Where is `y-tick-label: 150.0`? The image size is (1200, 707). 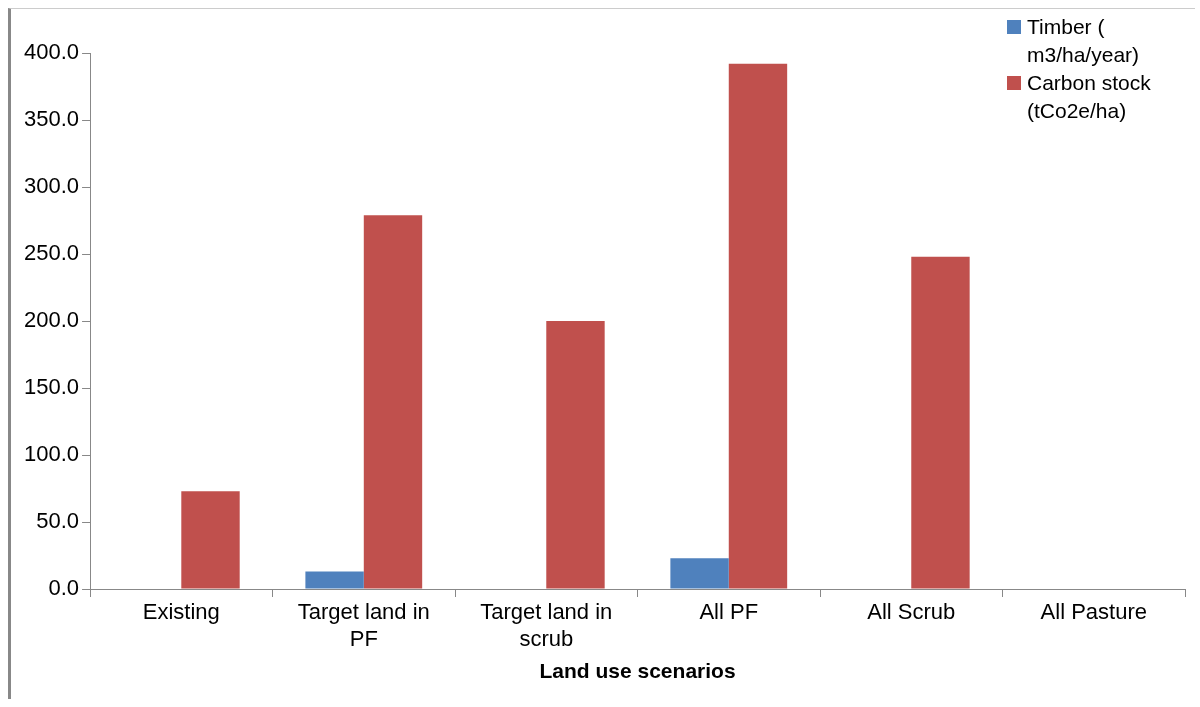
y-tick-label: 150.0 is located at coordinates (51, 387).